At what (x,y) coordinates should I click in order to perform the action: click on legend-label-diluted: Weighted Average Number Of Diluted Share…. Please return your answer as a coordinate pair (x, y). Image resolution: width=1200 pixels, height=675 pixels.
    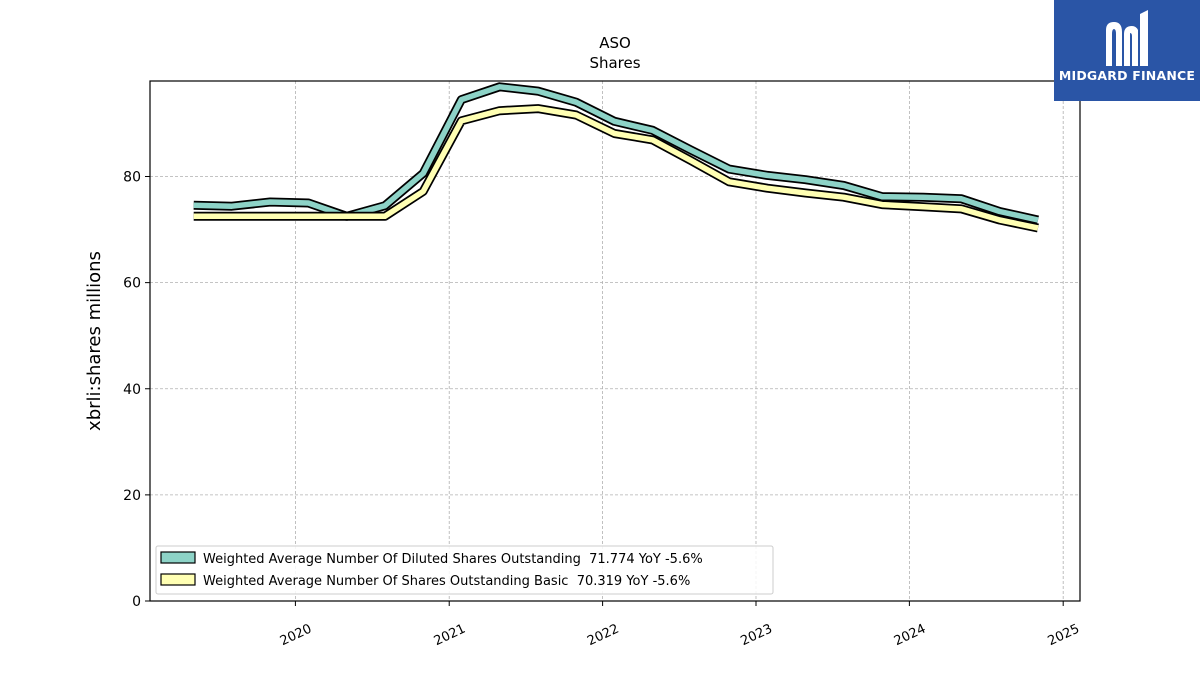
    Looking at the image, I should click on (453, 559).